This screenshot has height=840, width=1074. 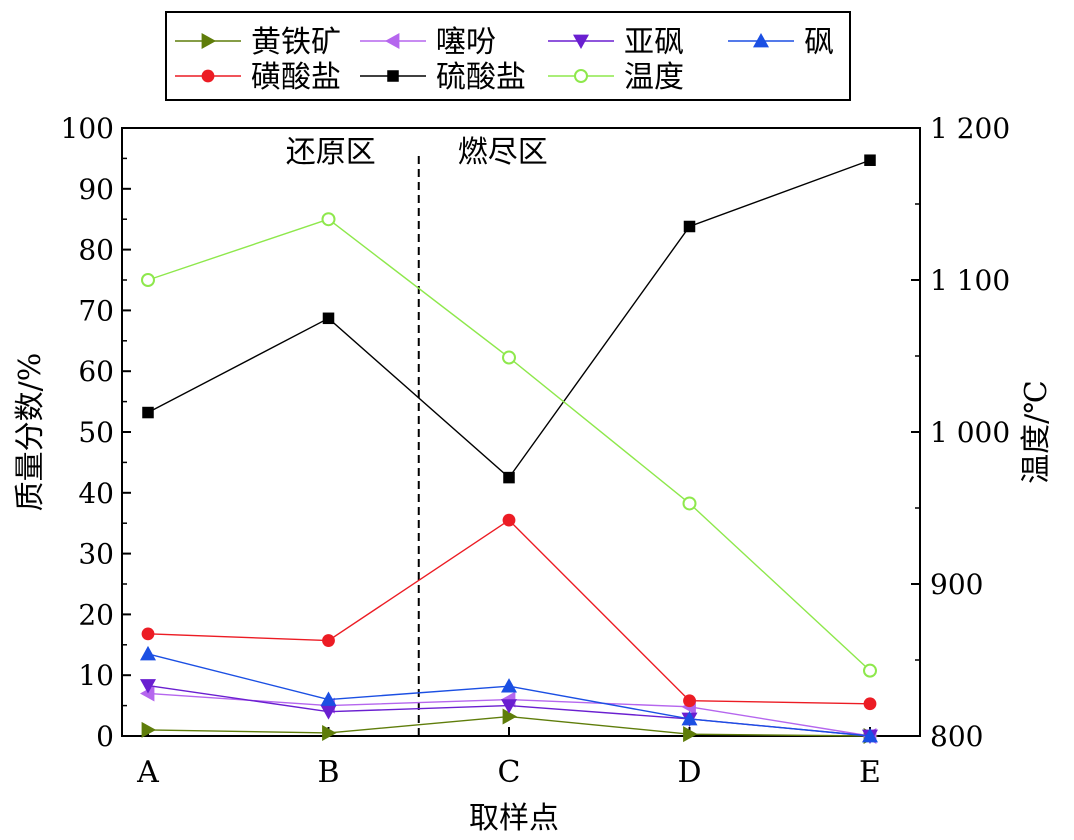 I want to click on right-y-tick-label: 1 000, so click(x=970, y=432).